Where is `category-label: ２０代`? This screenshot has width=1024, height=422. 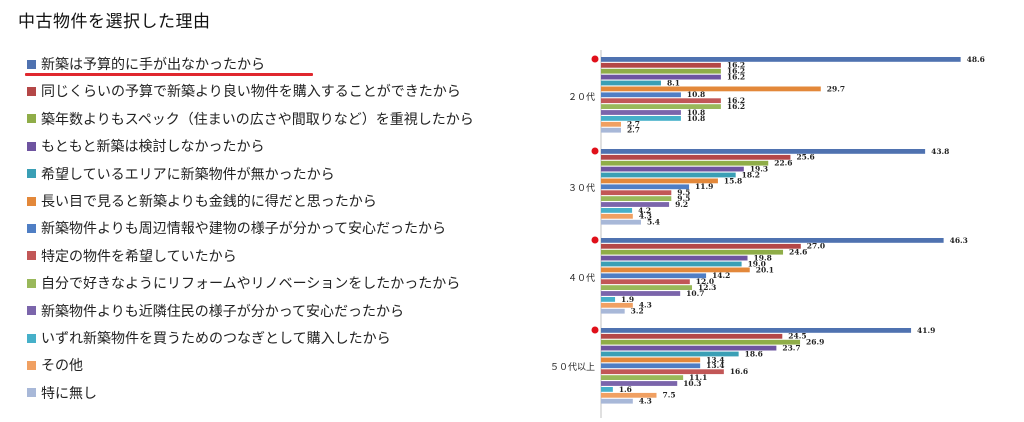 category-label: ２０代 is located at coordinates (581, 97).